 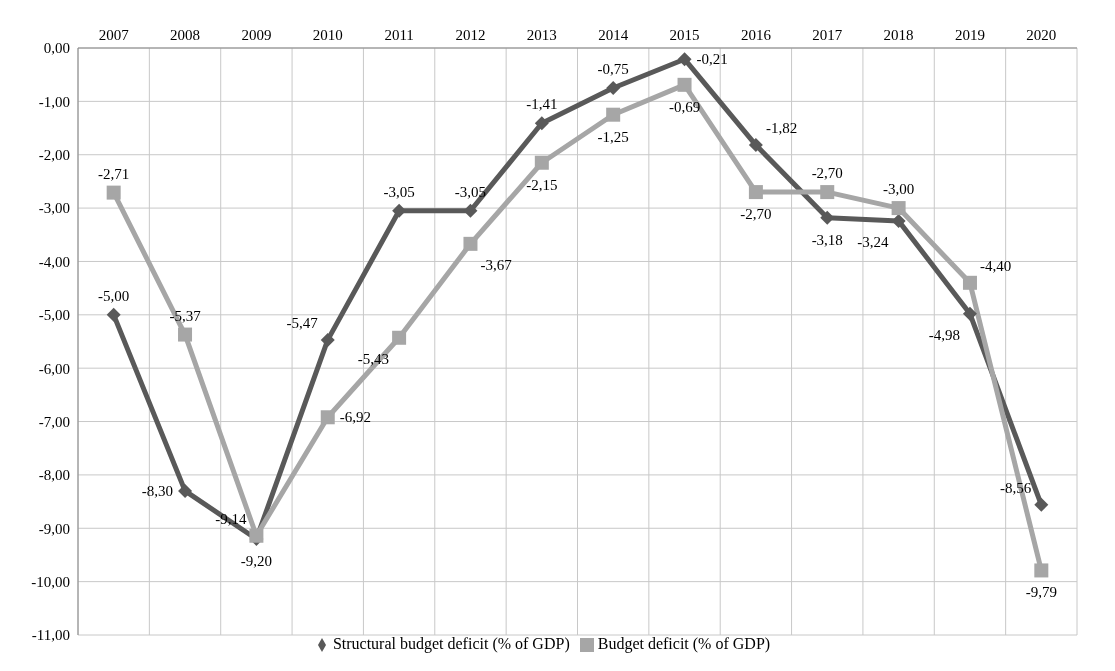 What do you see at coordinates (114, 173) in the screenshot?
I see `data-label: -2,71` at bounding box center [114, 173].